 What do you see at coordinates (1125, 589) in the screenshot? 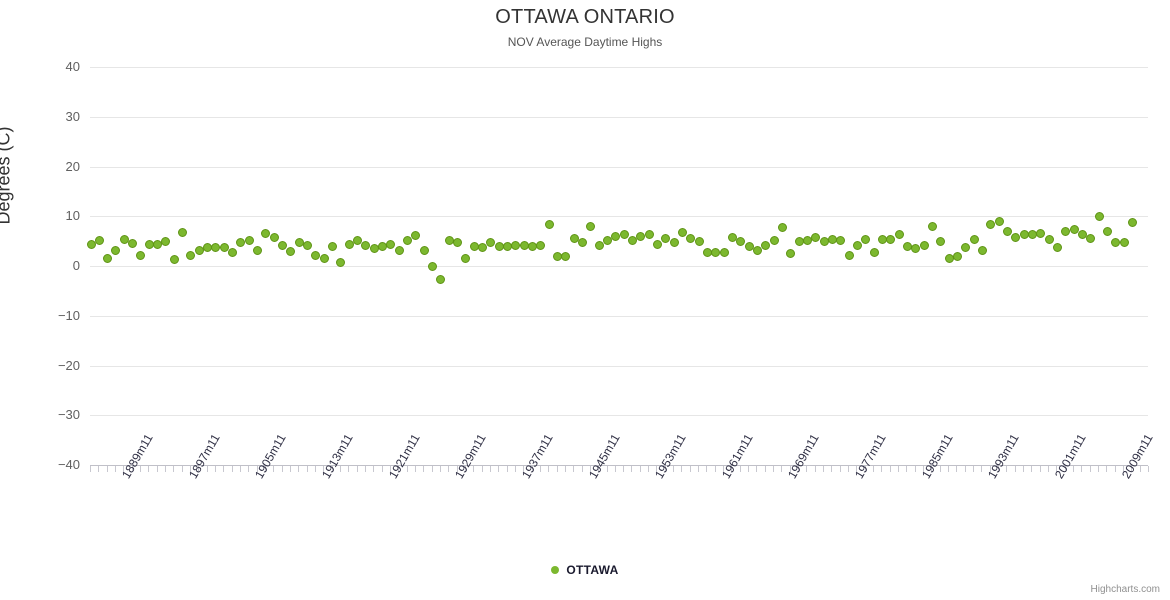
I see `highcharts-credit: Highcharts.com` at bounding box center [1125, 589].